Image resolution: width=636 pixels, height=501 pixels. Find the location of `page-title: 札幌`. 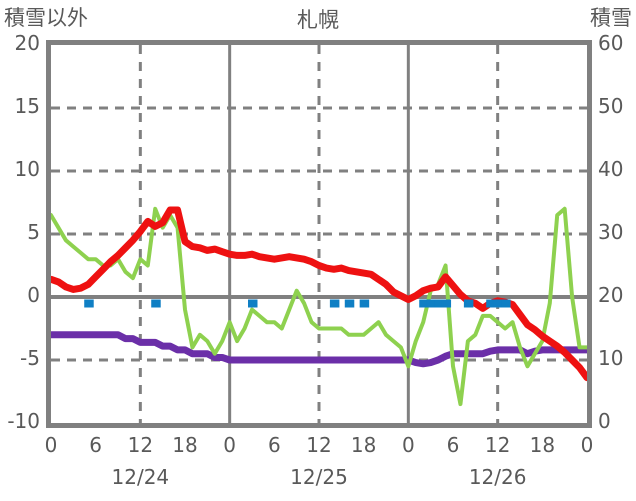

page-title: 札幌 is located at coordinates (318, 20).